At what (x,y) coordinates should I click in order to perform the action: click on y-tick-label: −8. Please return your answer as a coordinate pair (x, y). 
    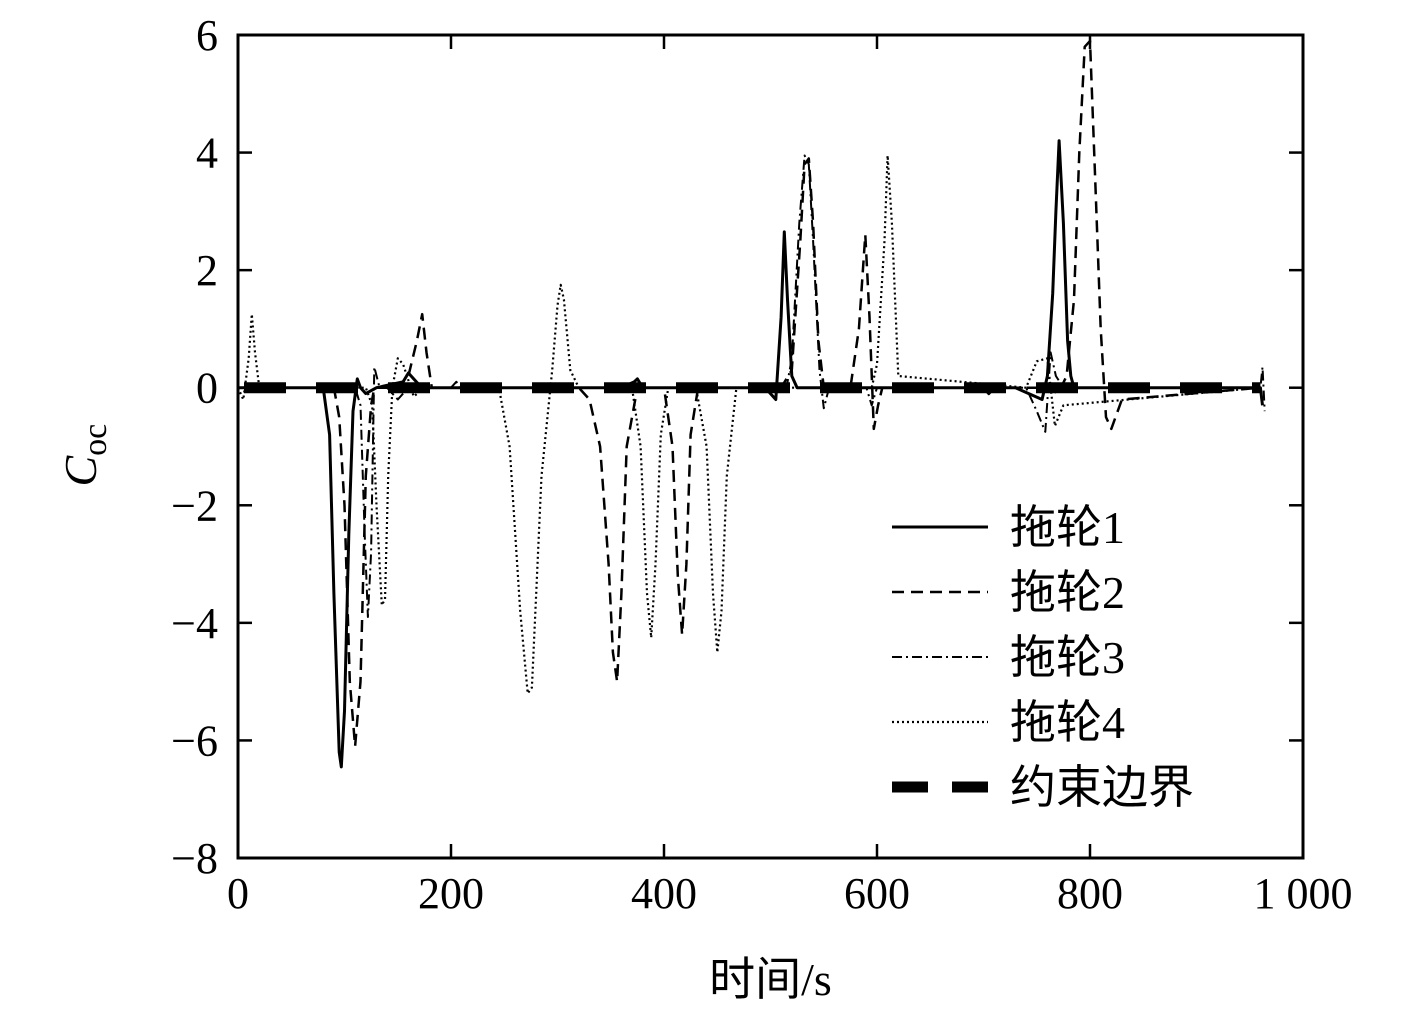
    Looking at the image, I should click on (194, 858).